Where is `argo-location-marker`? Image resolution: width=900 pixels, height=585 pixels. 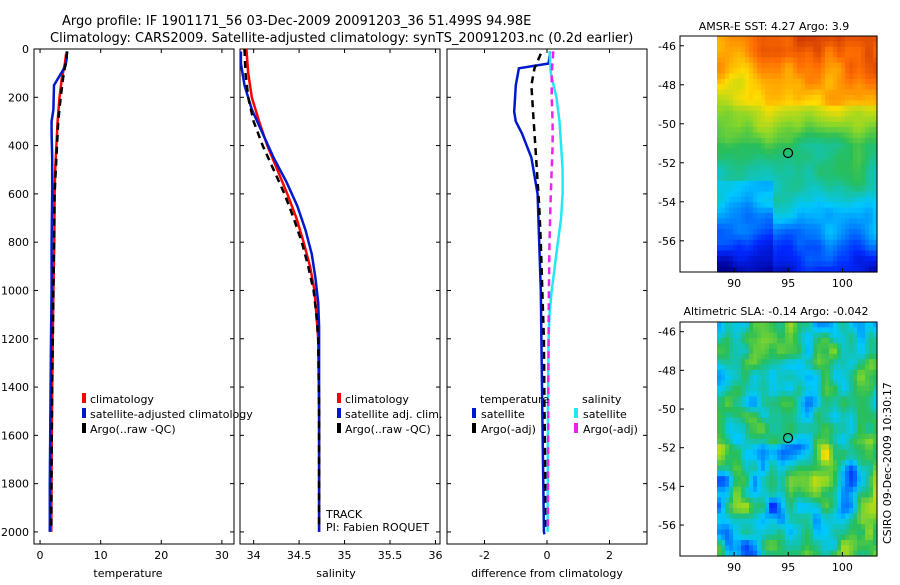
argo-location-marker is located at coordinates (788, 438).